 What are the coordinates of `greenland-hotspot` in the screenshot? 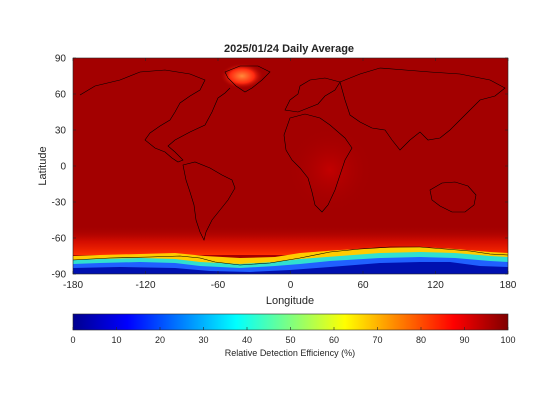 It's located at (242, 76).